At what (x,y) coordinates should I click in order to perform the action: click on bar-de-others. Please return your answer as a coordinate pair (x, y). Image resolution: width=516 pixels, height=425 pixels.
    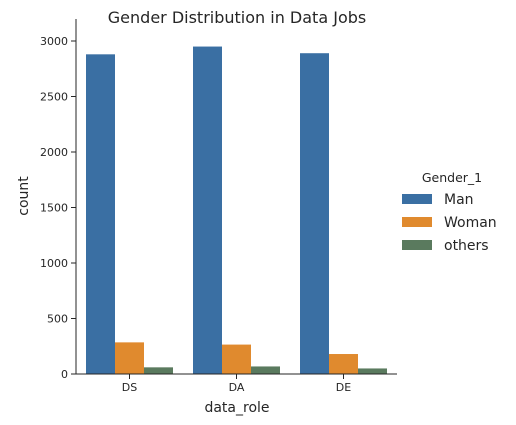
    Looking at the image, I should click on (372, 371).